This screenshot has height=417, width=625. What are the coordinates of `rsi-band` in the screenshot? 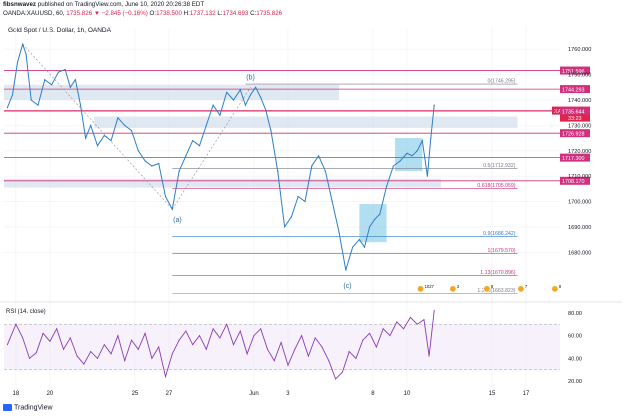 It's located at (282, 347).